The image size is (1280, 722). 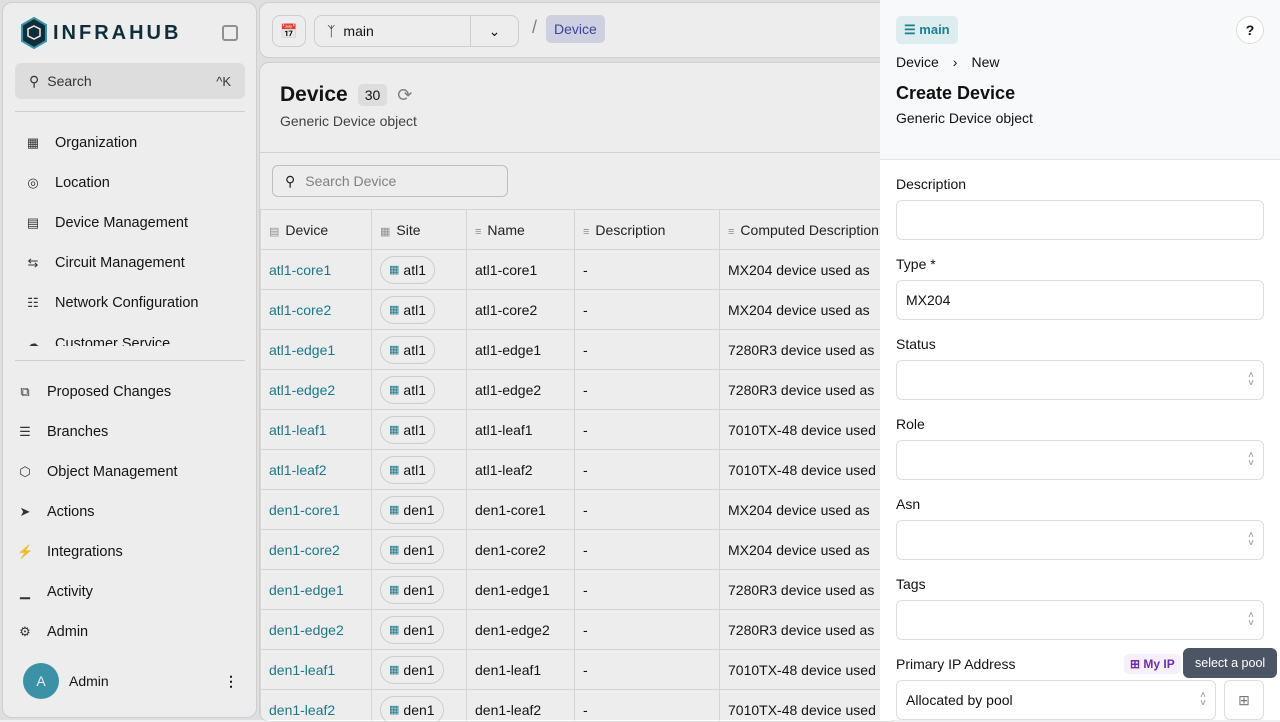 I want to click on panel-subtitle: Generic Device object, so click(x=964, y=118).